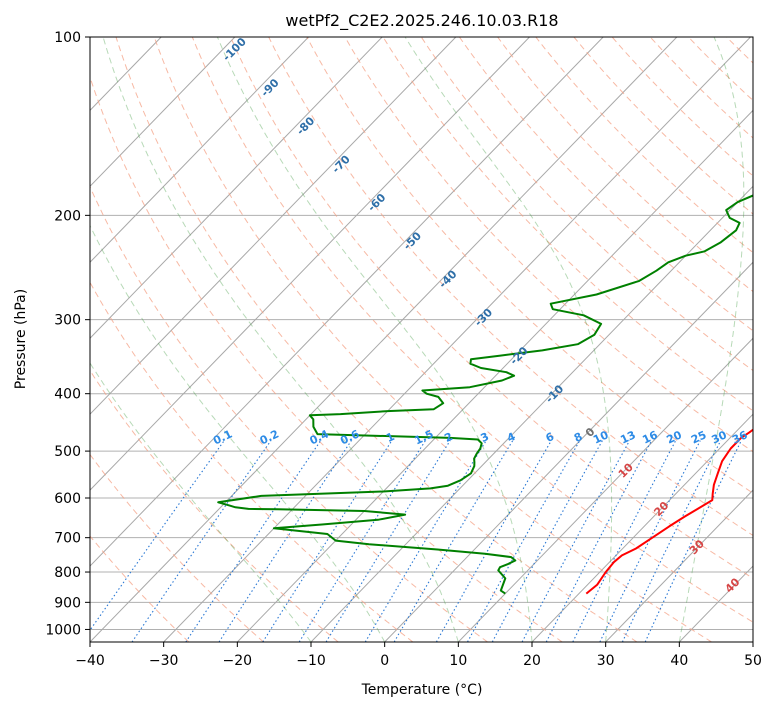 Image resolution: width=775 pixels, height=708 pixels. I want to click on mixing-ratio-label: 13, so click(627, 437).